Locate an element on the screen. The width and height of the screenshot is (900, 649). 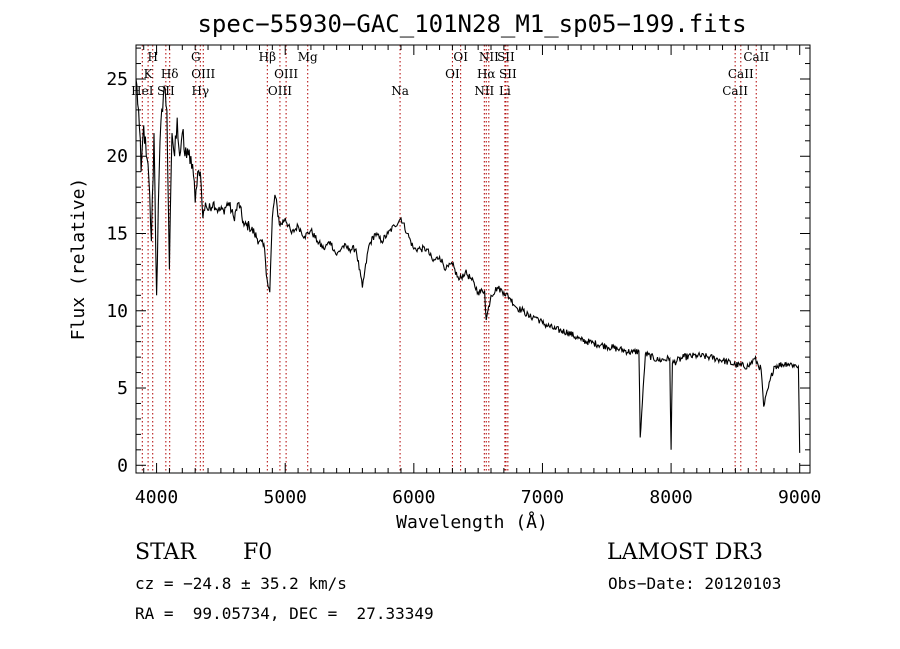
x-tick-label: 6000 is located at coordinates (413, 497).